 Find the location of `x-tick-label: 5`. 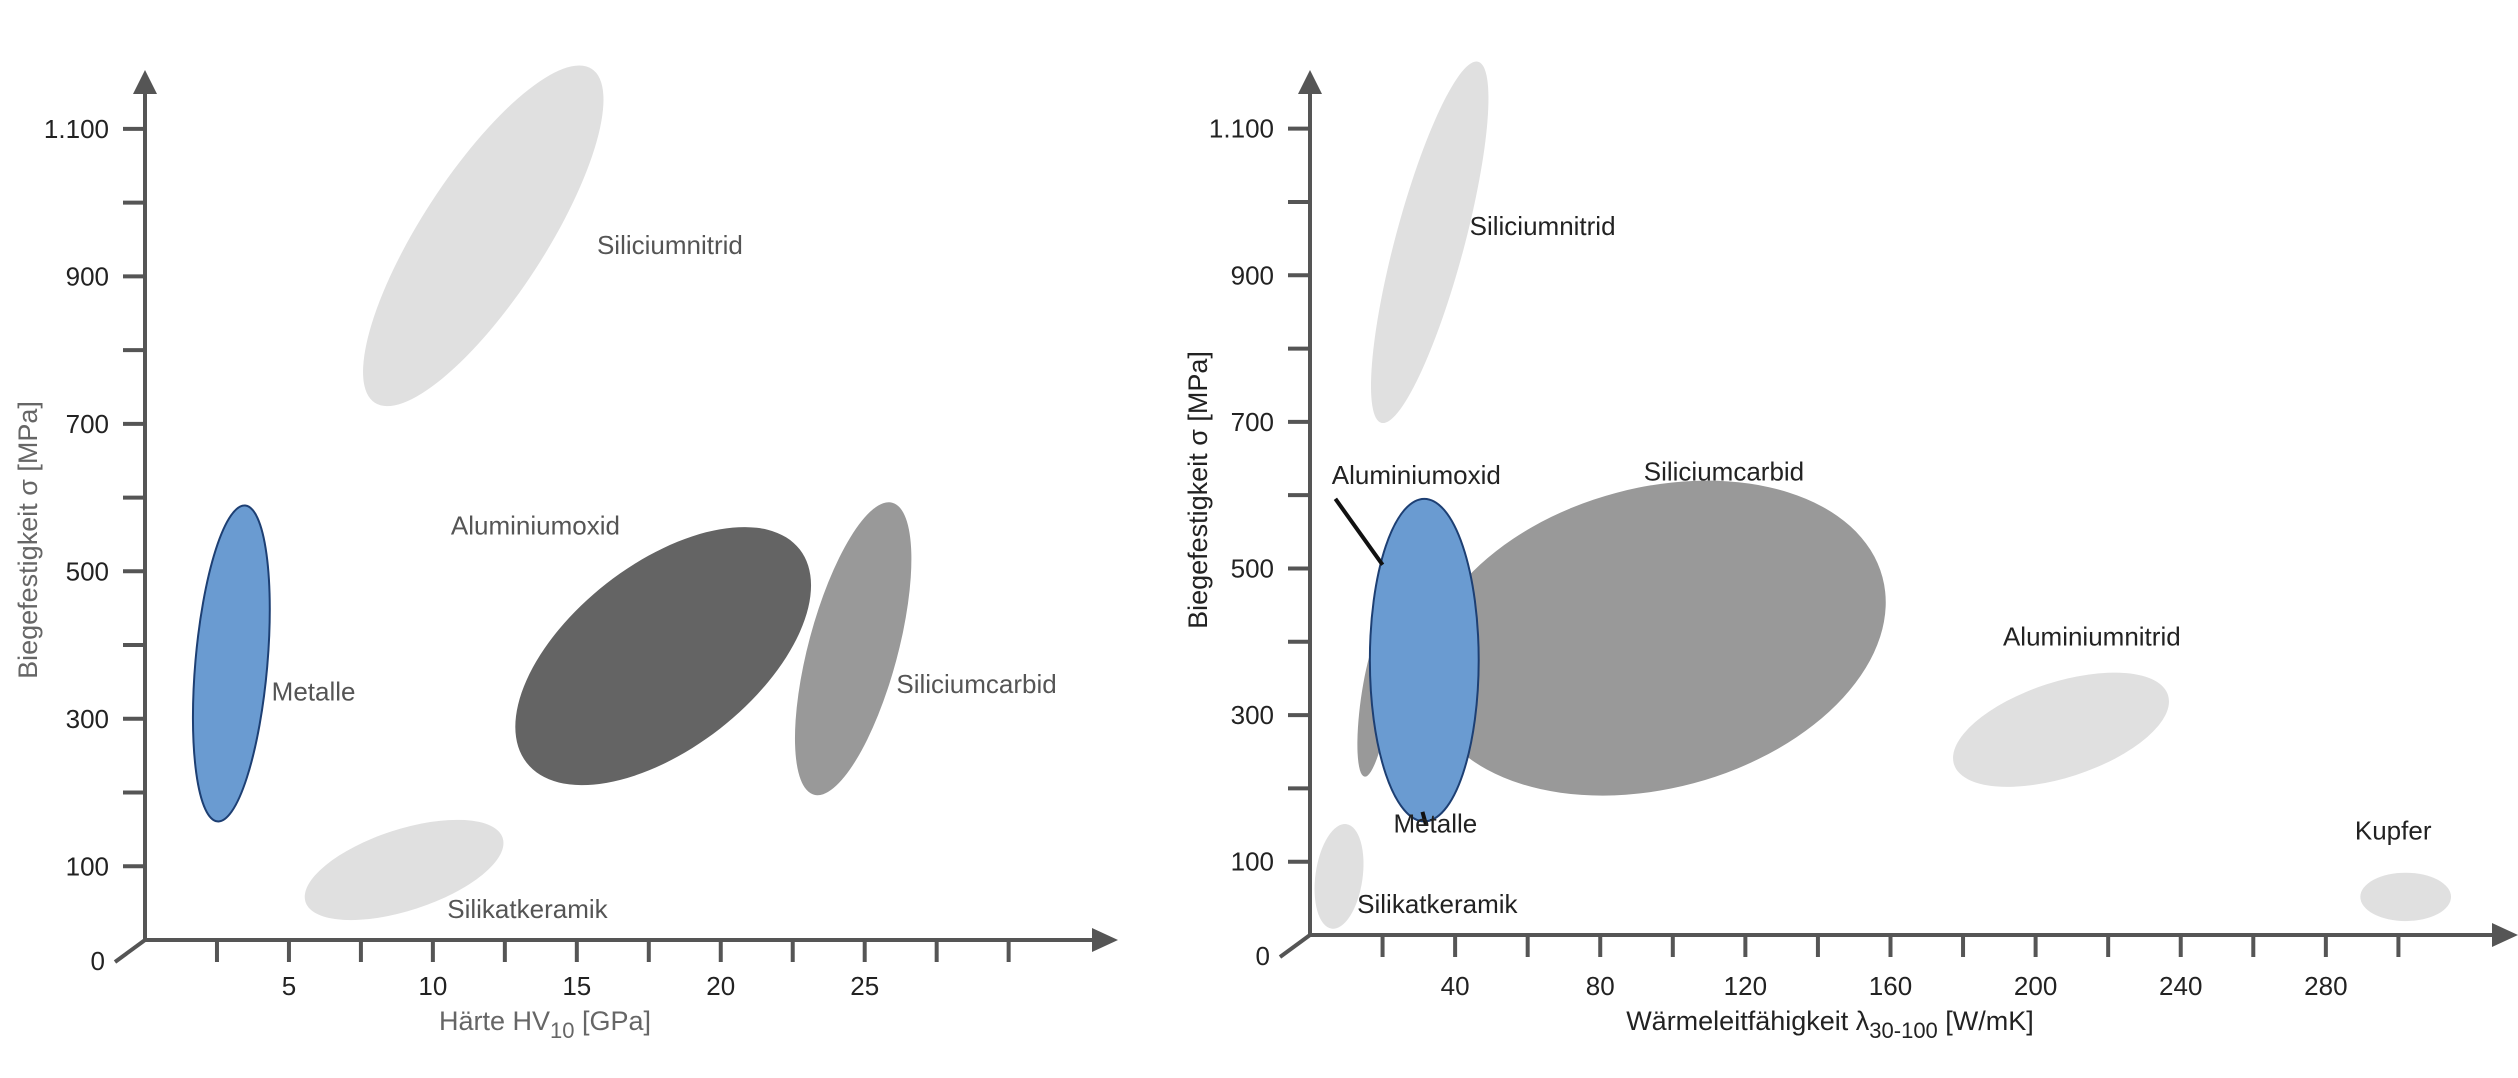

x-tick-label: 5 is located at coordinates (289, 986).